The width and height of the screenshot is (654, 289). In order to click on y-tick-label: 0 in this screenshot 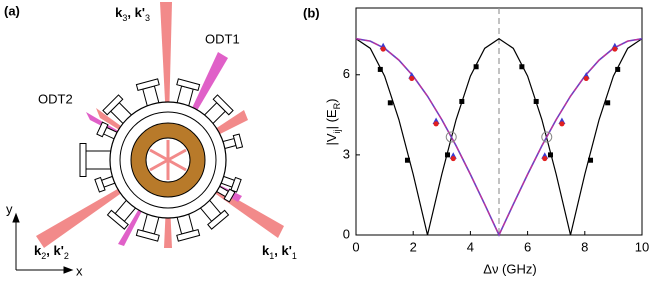, I will do `click(346, 233)`.